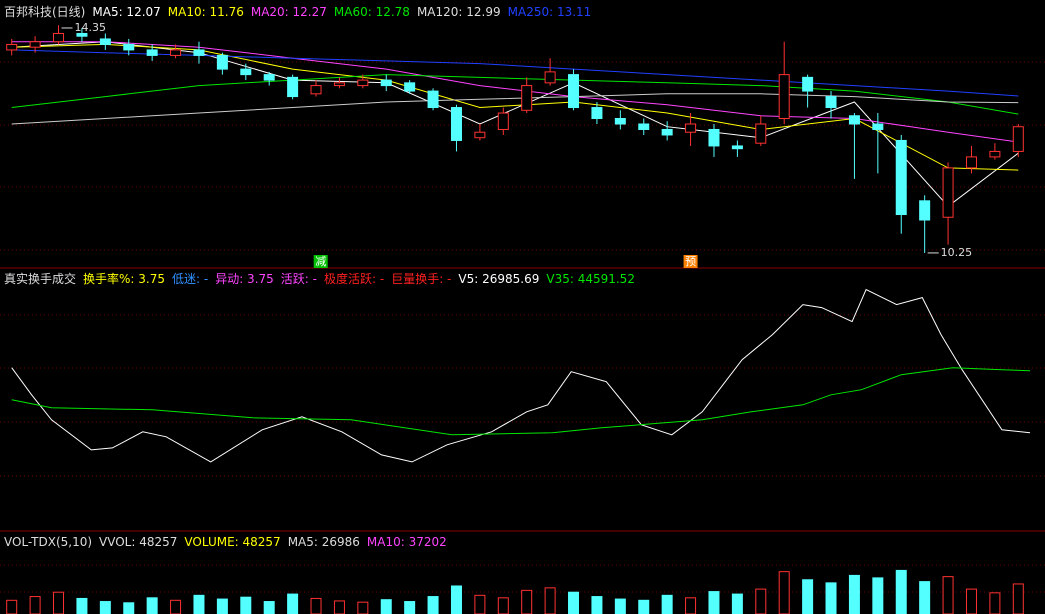  I want to click on header-item: MA120: 12.99, so click(458, 12).